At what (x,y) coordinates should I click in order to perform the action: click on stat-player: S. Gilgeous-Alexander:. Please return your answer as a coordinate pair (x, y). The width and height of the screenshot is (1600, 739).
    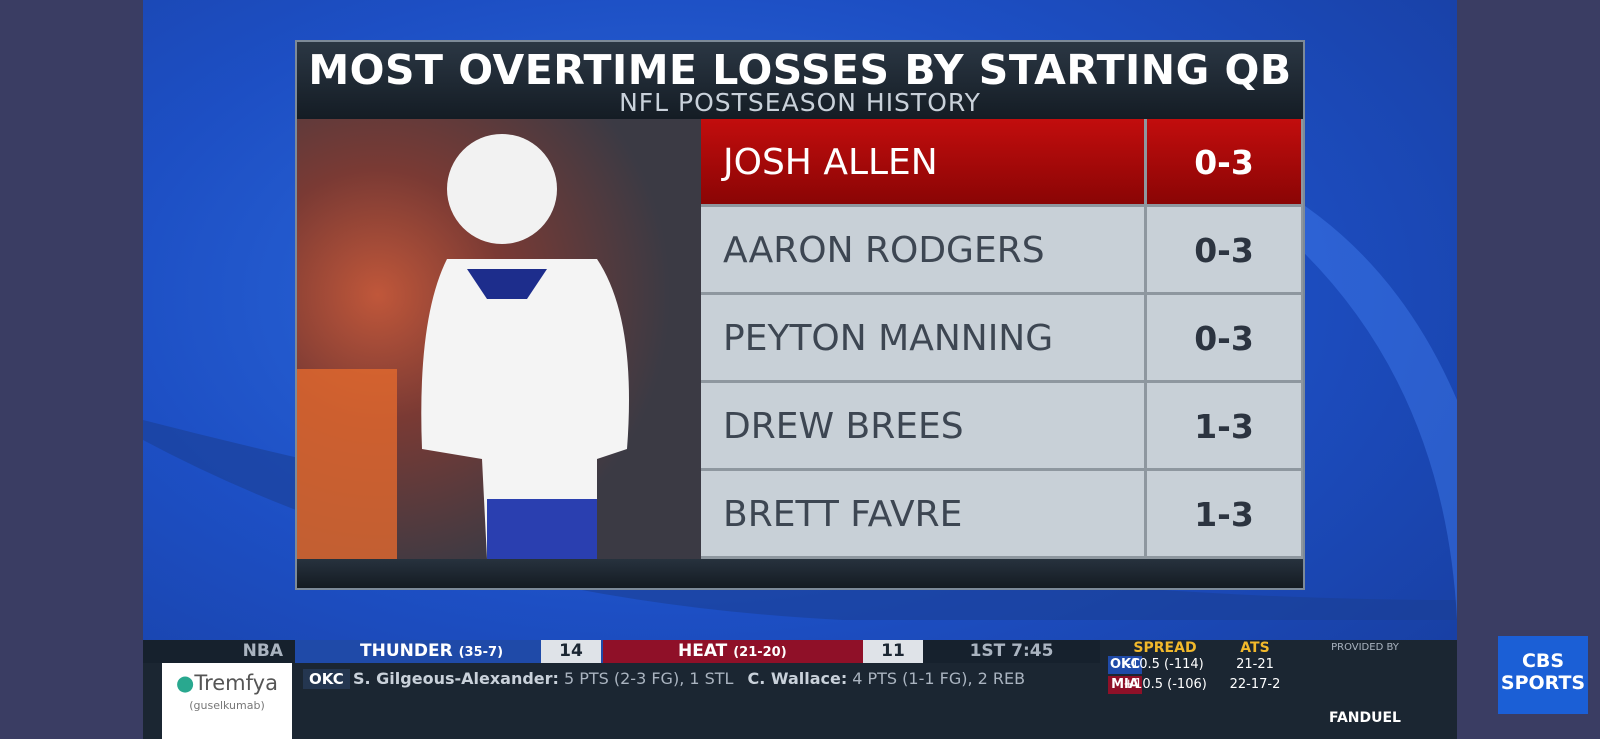
    Looking at the image, I should click on (456, 678).